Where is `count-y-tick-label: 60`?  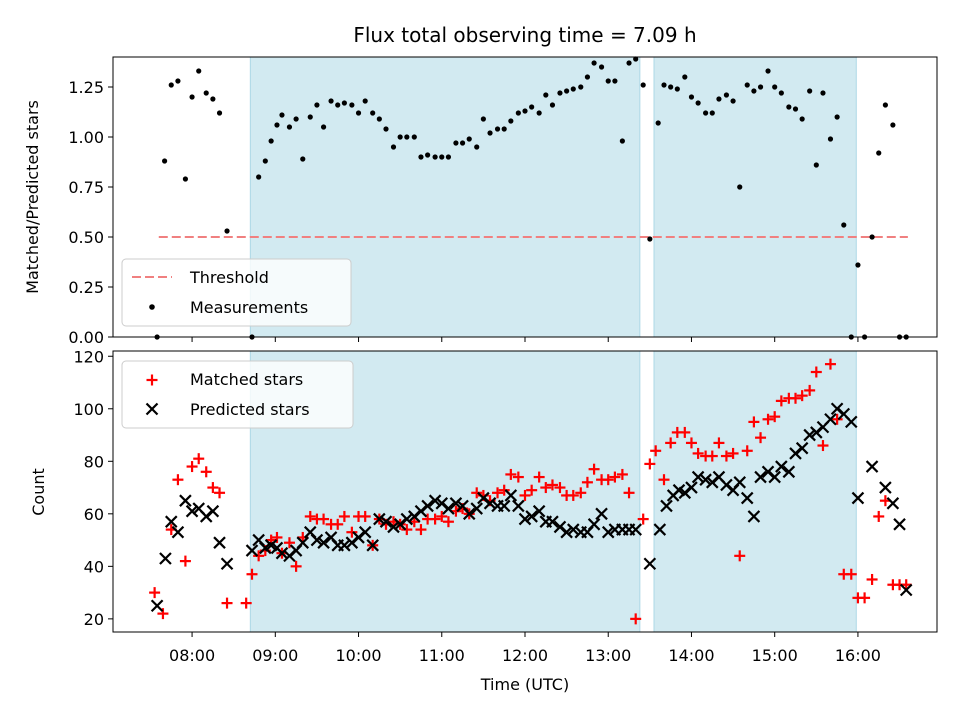
count-y-tick-label: 60 is located at coordinates (94, 514).